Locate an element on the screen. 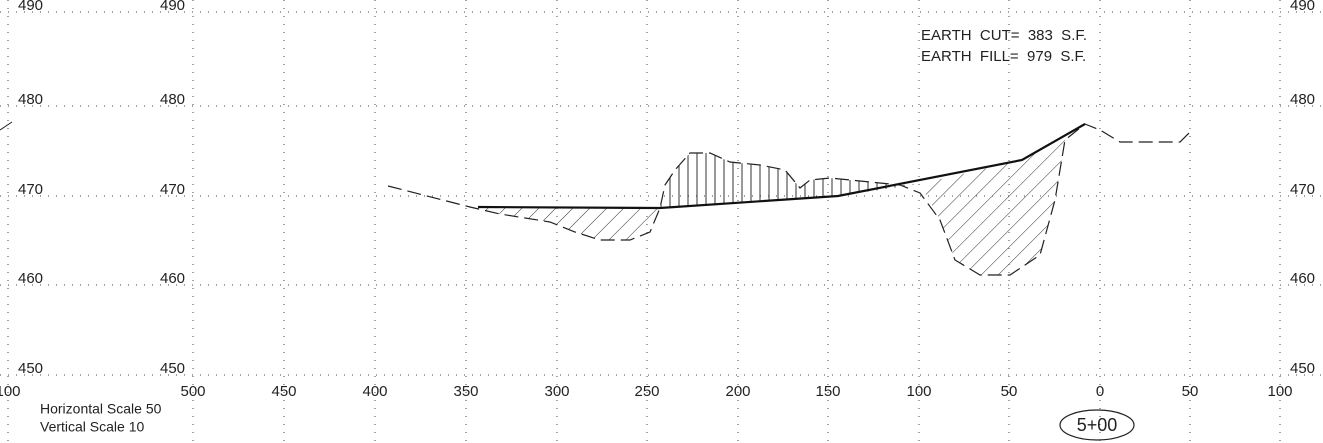 This screenshot has width=1323, height=443. x-label: 400 is located at coordinates (374, 391).